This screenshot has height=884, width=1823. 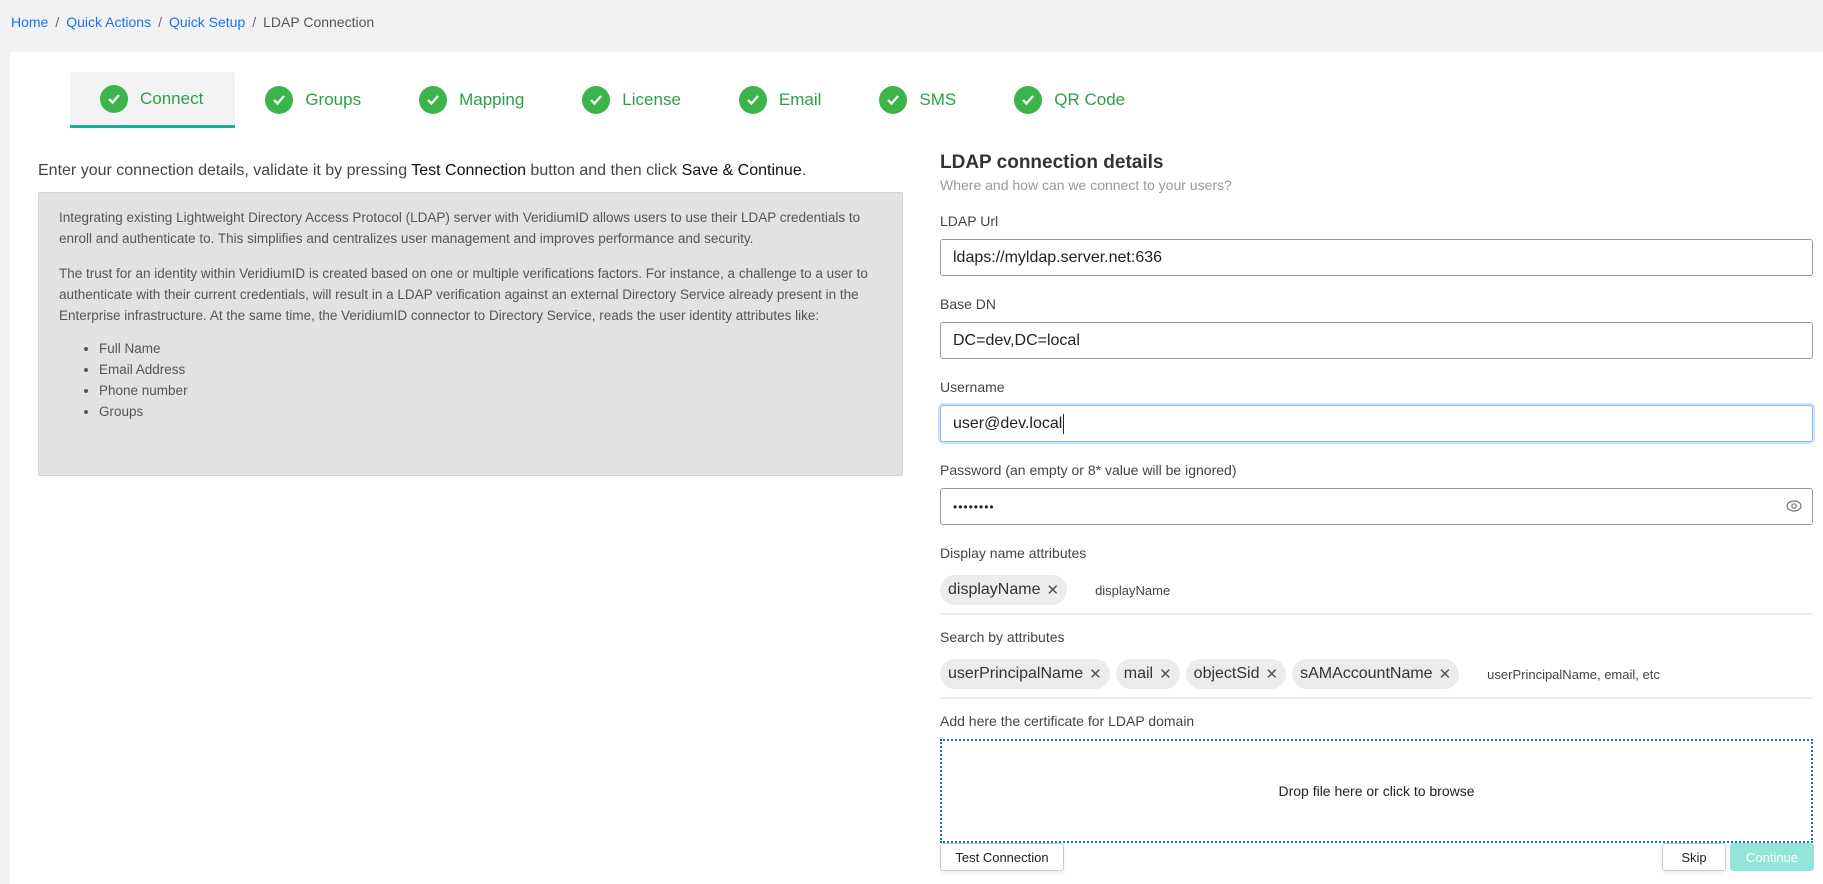 What do you see at coordinates (938, 99) in the screenshot?
I see `tab-label: SMS` at bounding box center [938, 99].